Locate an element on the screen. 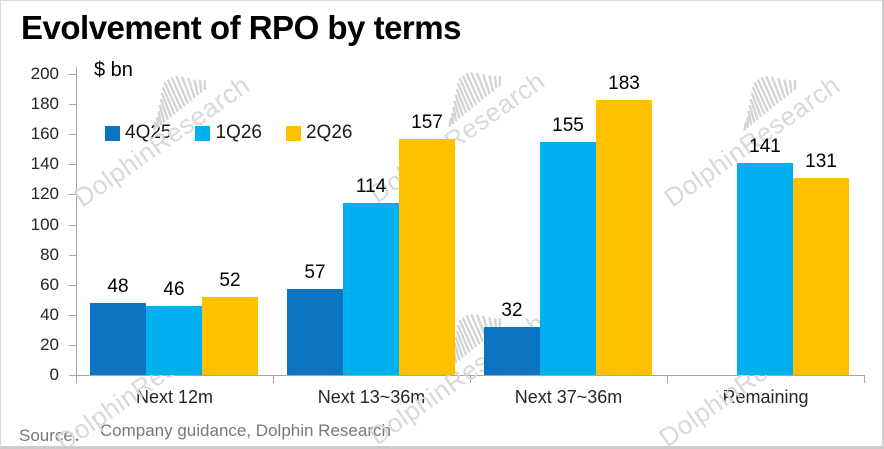 Image resolution: width=884 pixels, height=449 pixels. bar-value-label: 141 is located at coordinates (765, 146).